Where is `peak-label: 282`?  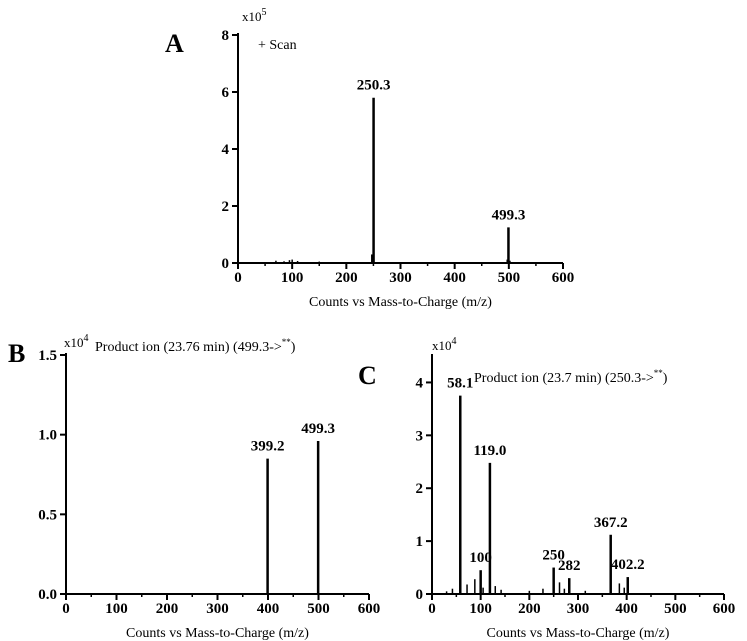
peak-label: 282 is located at coordinates (569, 566).